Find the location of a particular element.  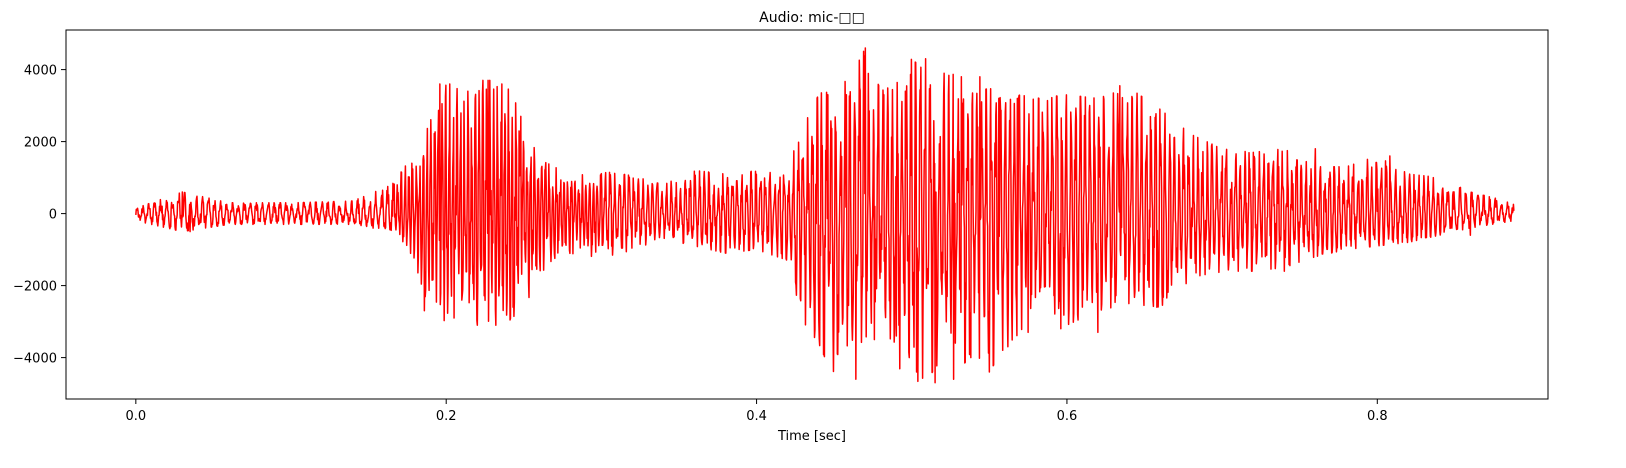

y-tick-label: 4000 is located at coordinates (40, 71).